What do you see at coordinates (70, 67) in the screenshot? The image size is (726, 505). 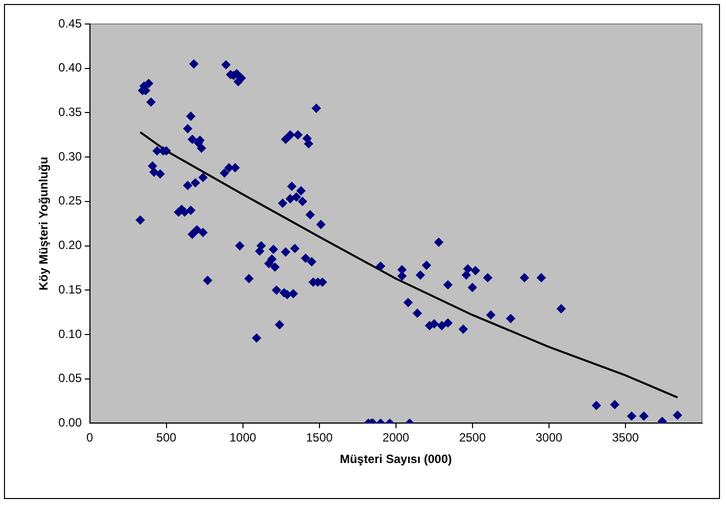 I see `y-tick-label: 0.40` at bounding box center [70, 67].